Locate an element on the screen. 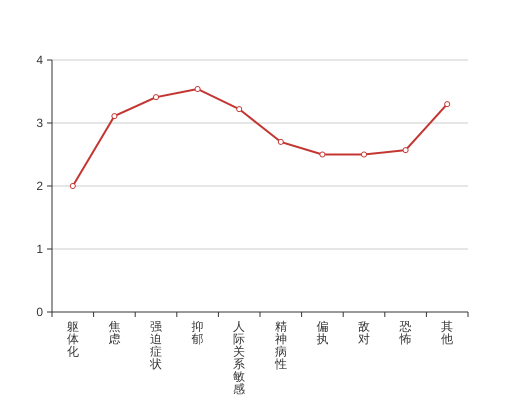 Image resolution: width=520 pixels, height=400 pixels. x-tick-label: 精神病性 is located at coordinates (280, 346).